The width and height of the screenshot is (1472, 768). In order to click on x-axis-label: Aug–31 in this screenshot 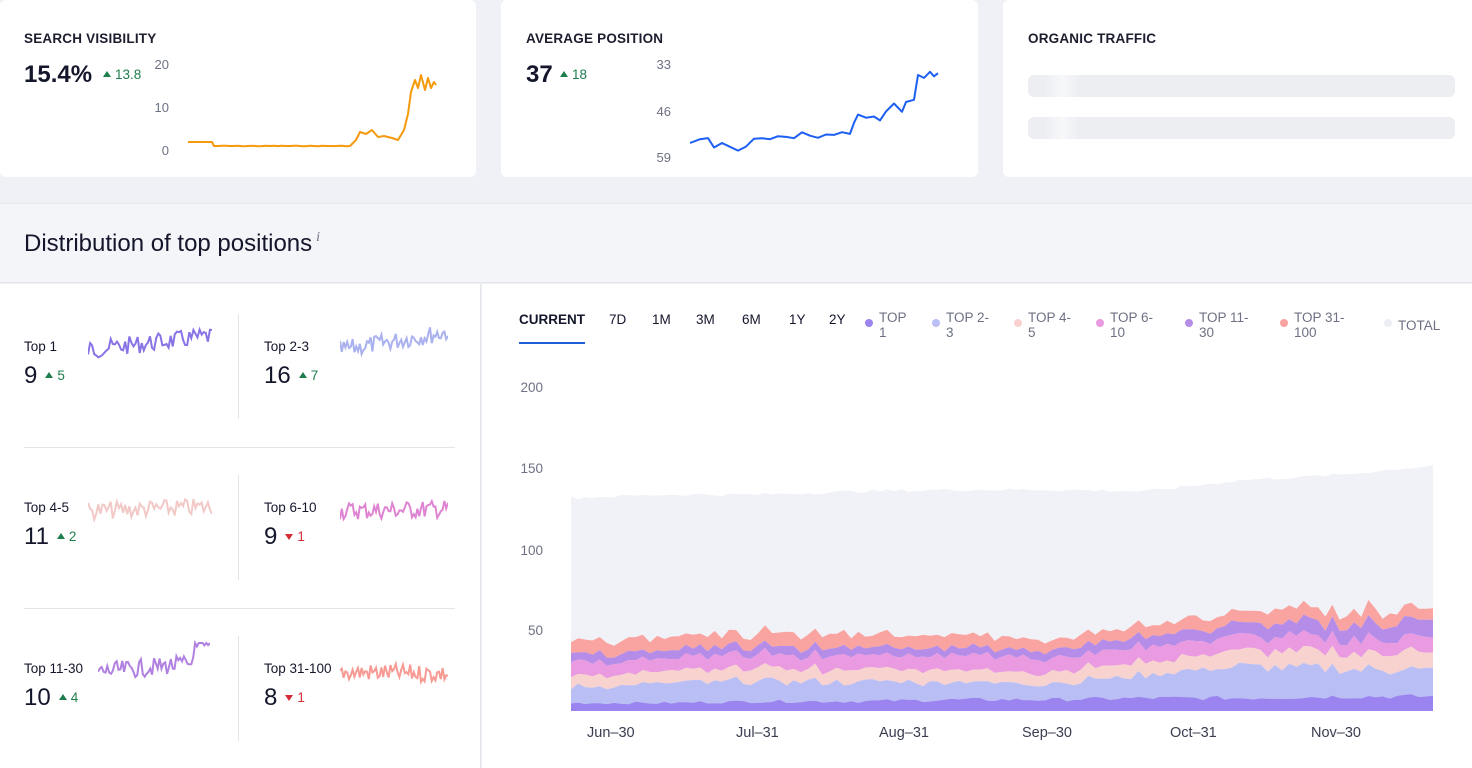, I will do `click(904, 733)`.